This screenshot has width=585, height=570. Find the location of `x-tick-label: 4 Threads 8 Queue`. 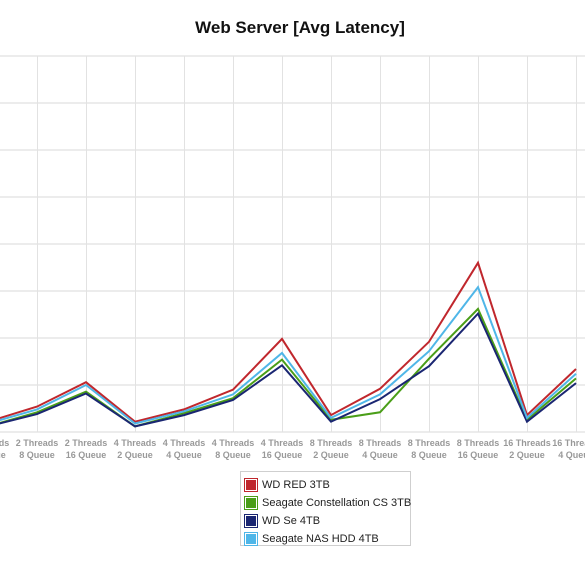

x-tick-label: 4 Threads 8 Queue is located at coordinates (233, 449).